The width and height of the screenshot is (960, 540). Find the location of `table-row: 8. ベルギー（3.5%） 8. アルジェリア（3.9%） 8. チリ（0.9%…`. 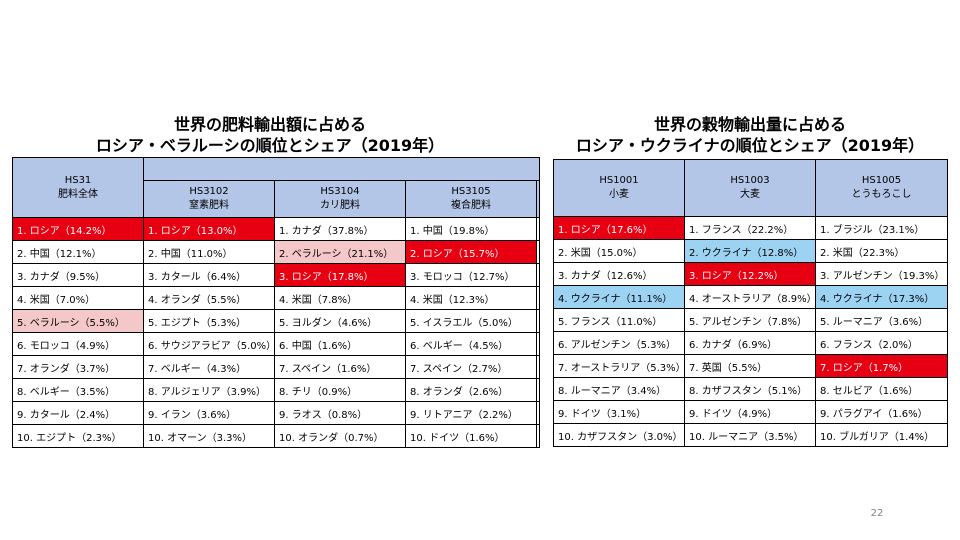

table-row: 8. ベルギー（3.5%） 8. アルジェリア（3.9%） 8. チリ（0.9%… is located at coordinates (276, 390).